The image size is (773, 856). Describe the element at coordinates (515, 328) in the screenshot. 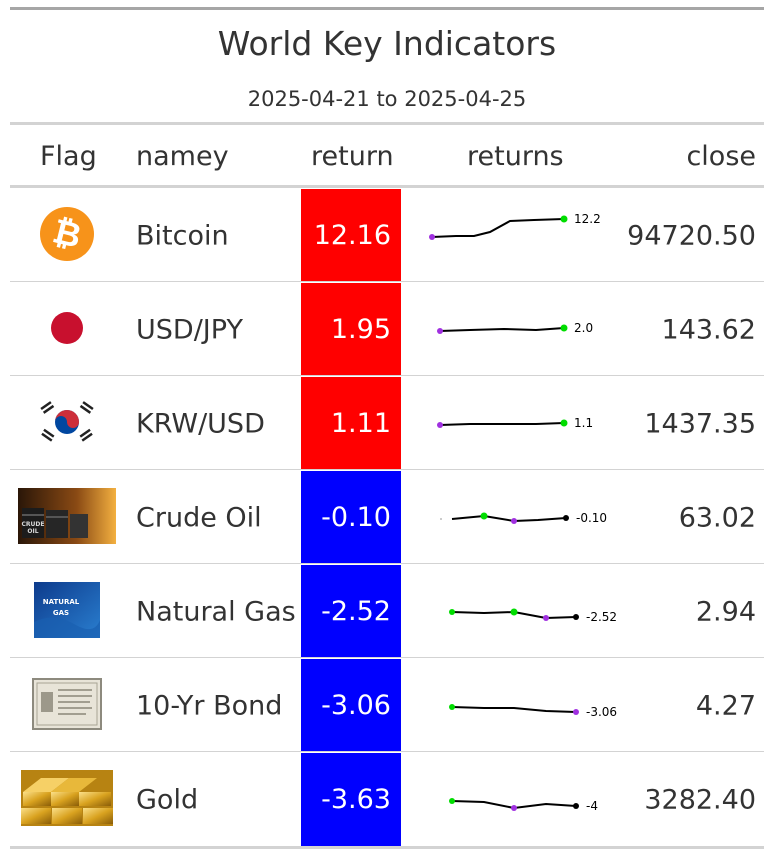

I see `returns-sparkline: 2.0` at that location.